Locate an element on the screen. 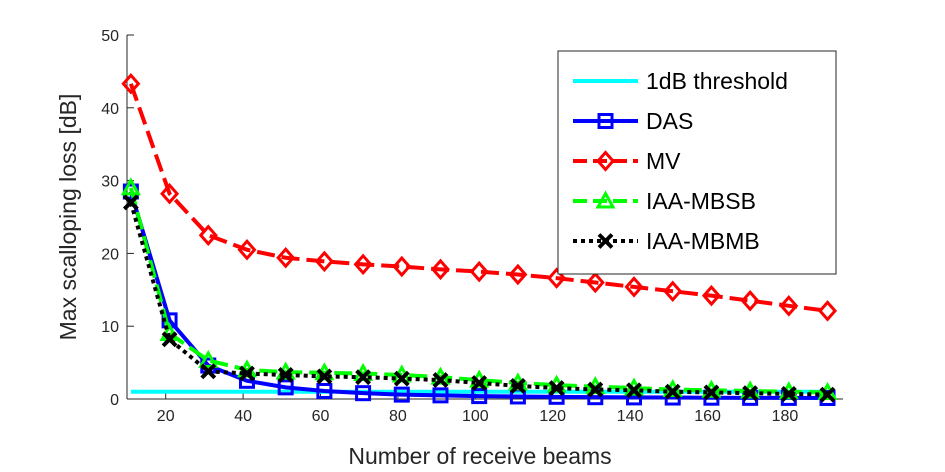  x-tick-label-4: 100 is located at coordinates (475, 416).